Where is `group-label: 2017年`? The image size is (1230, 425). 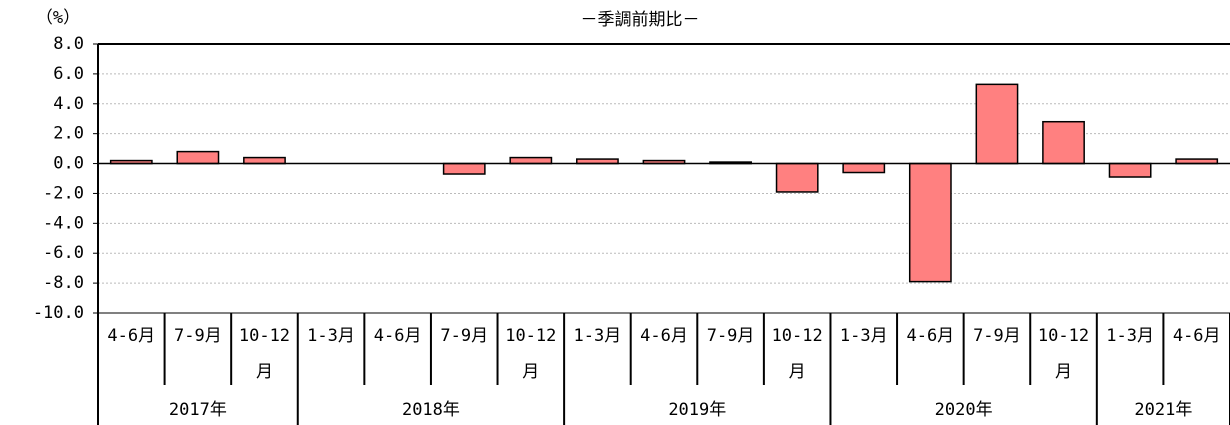 group-label: 2017年 is located at coordinates (198, 410).